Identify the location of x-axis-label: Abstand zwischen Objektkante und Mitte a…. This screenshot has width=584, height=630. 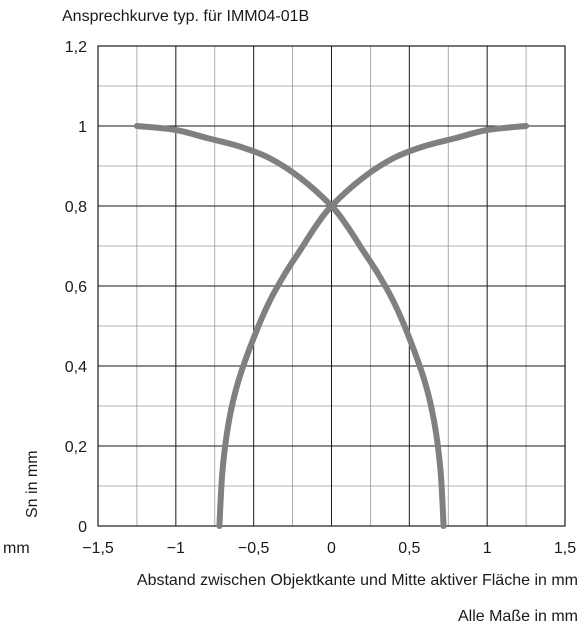
(357, 580).